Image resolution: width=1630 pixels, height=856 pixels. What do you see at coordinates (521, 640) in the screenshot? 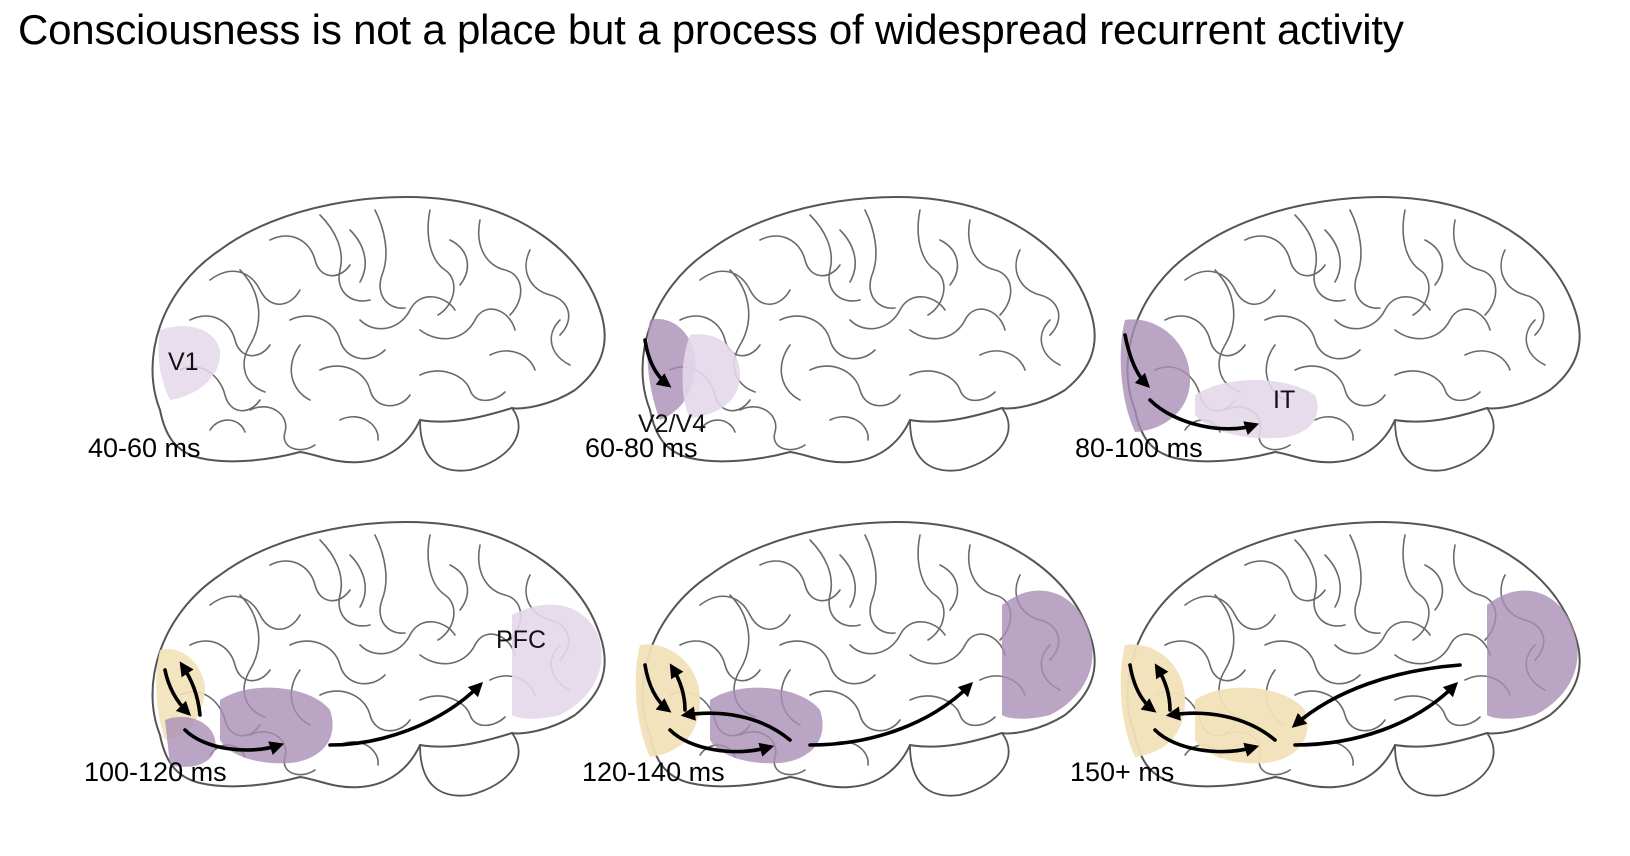
I see `pfc-label: PFC` at bounding box center [521, 640].